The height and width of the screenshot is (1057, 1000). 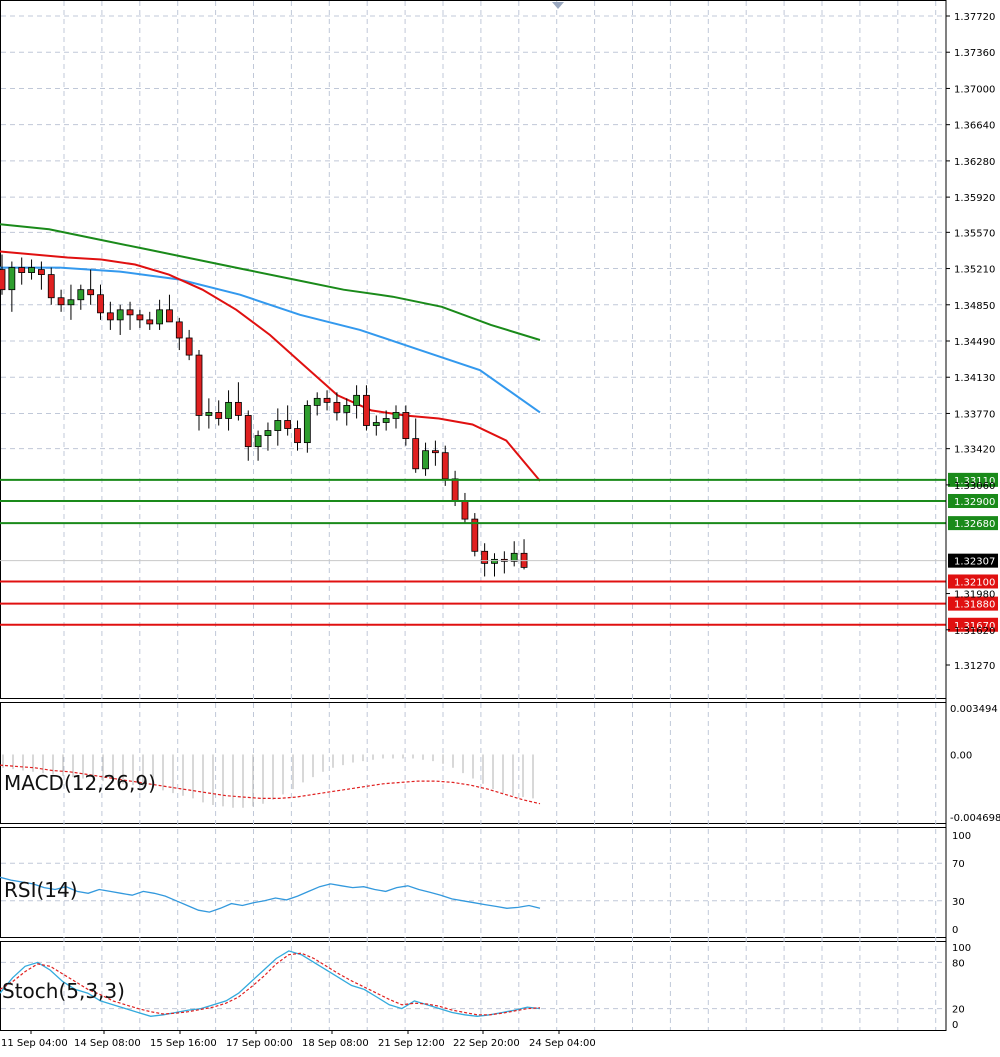 I want to click on moving-averages, so click(x=270, y=352).